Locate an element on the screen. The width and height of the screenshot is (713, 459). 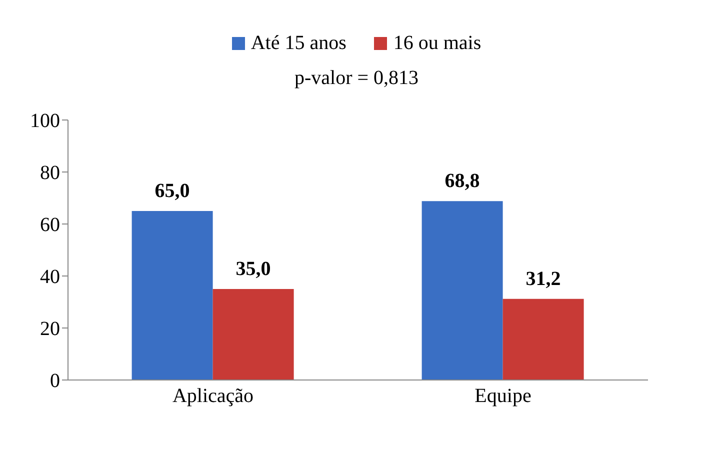
text: p-valor = 0,813 is located at coordinates (356, 78).